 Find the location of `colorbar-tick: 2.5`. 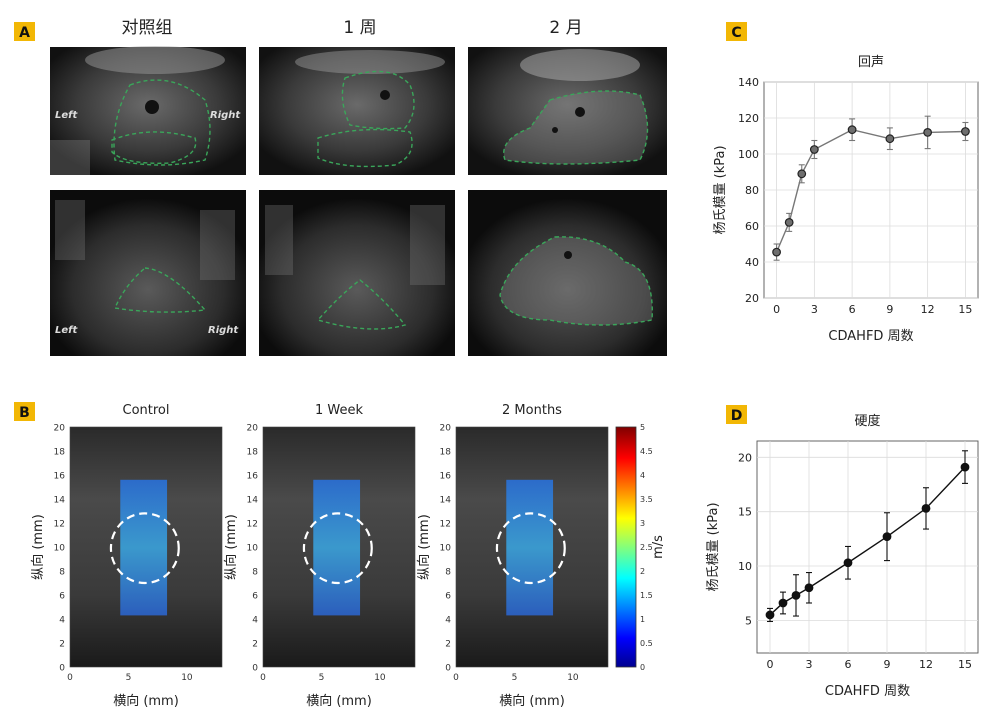

colorbar-tick: 2.5 is located at coordinates (646, 547).